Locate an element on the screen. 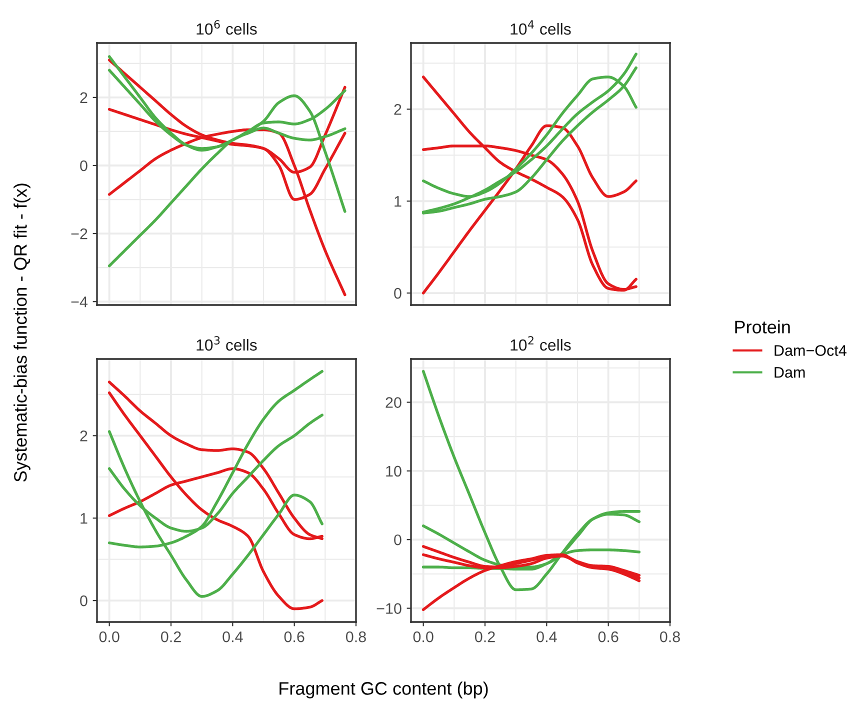 This screenshot has height=701, width=854. y-tick-label: 10 is located at coordinates (394, 471).